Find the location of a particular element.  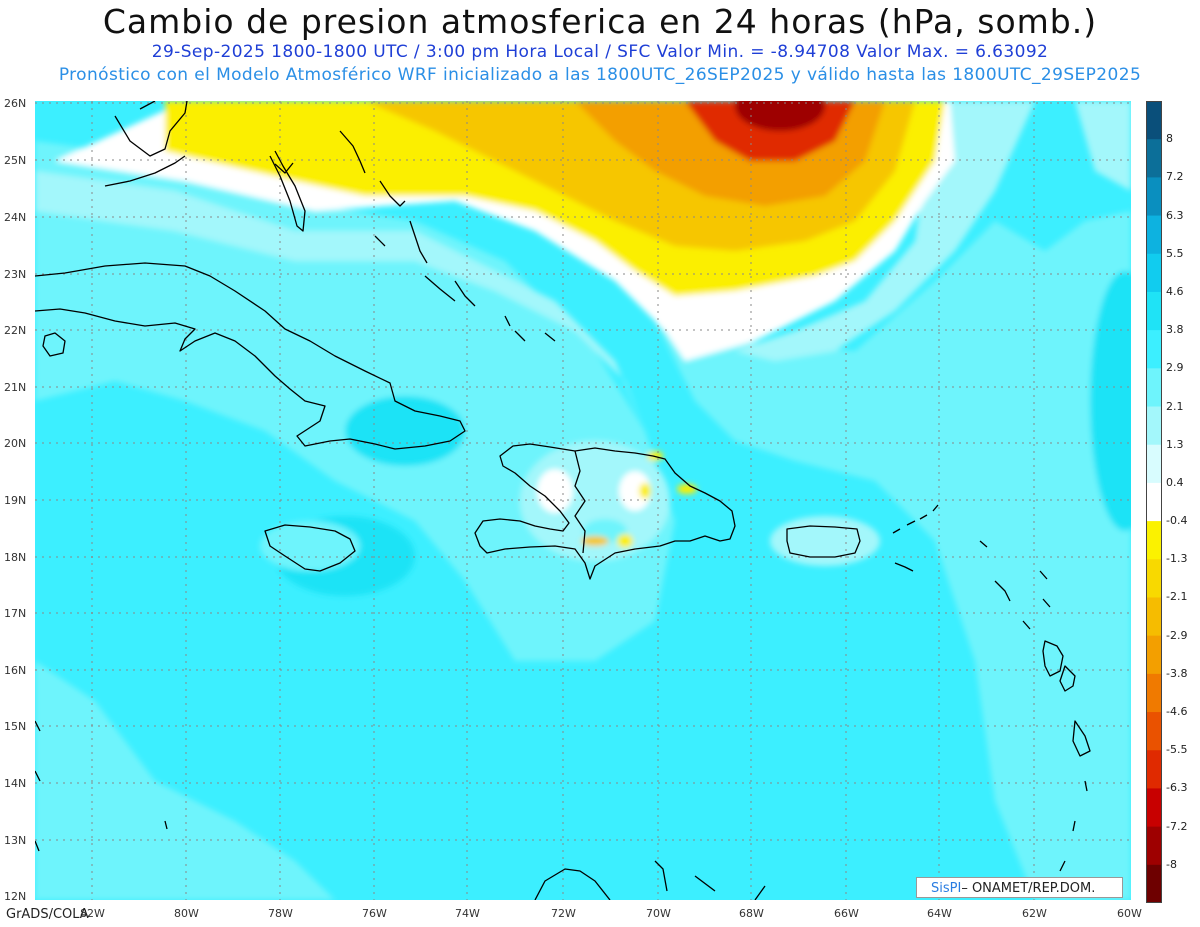

colorbar-label: 4.6 is located at coordinates (1175, 291).